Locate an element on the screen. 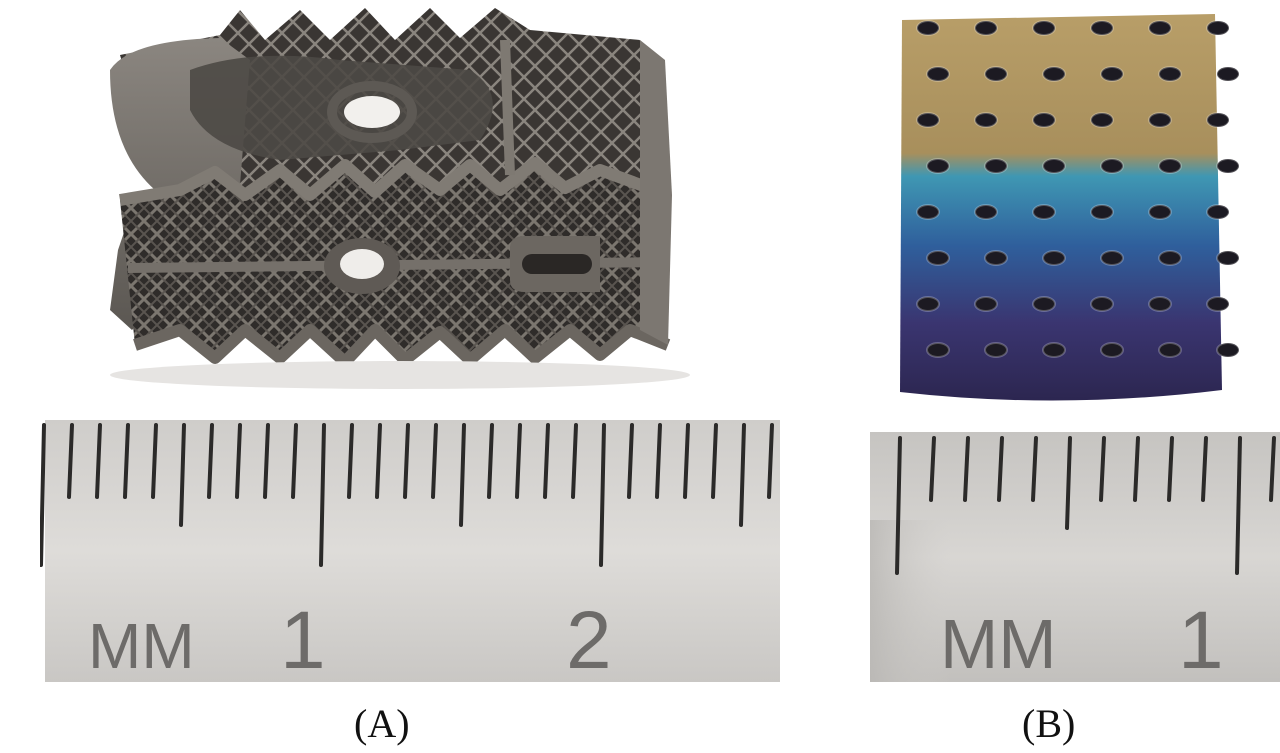 The height and width of the screenshot is (753, 1280). ruler-a-number-2: 2 is located at coordinates (589, 640).